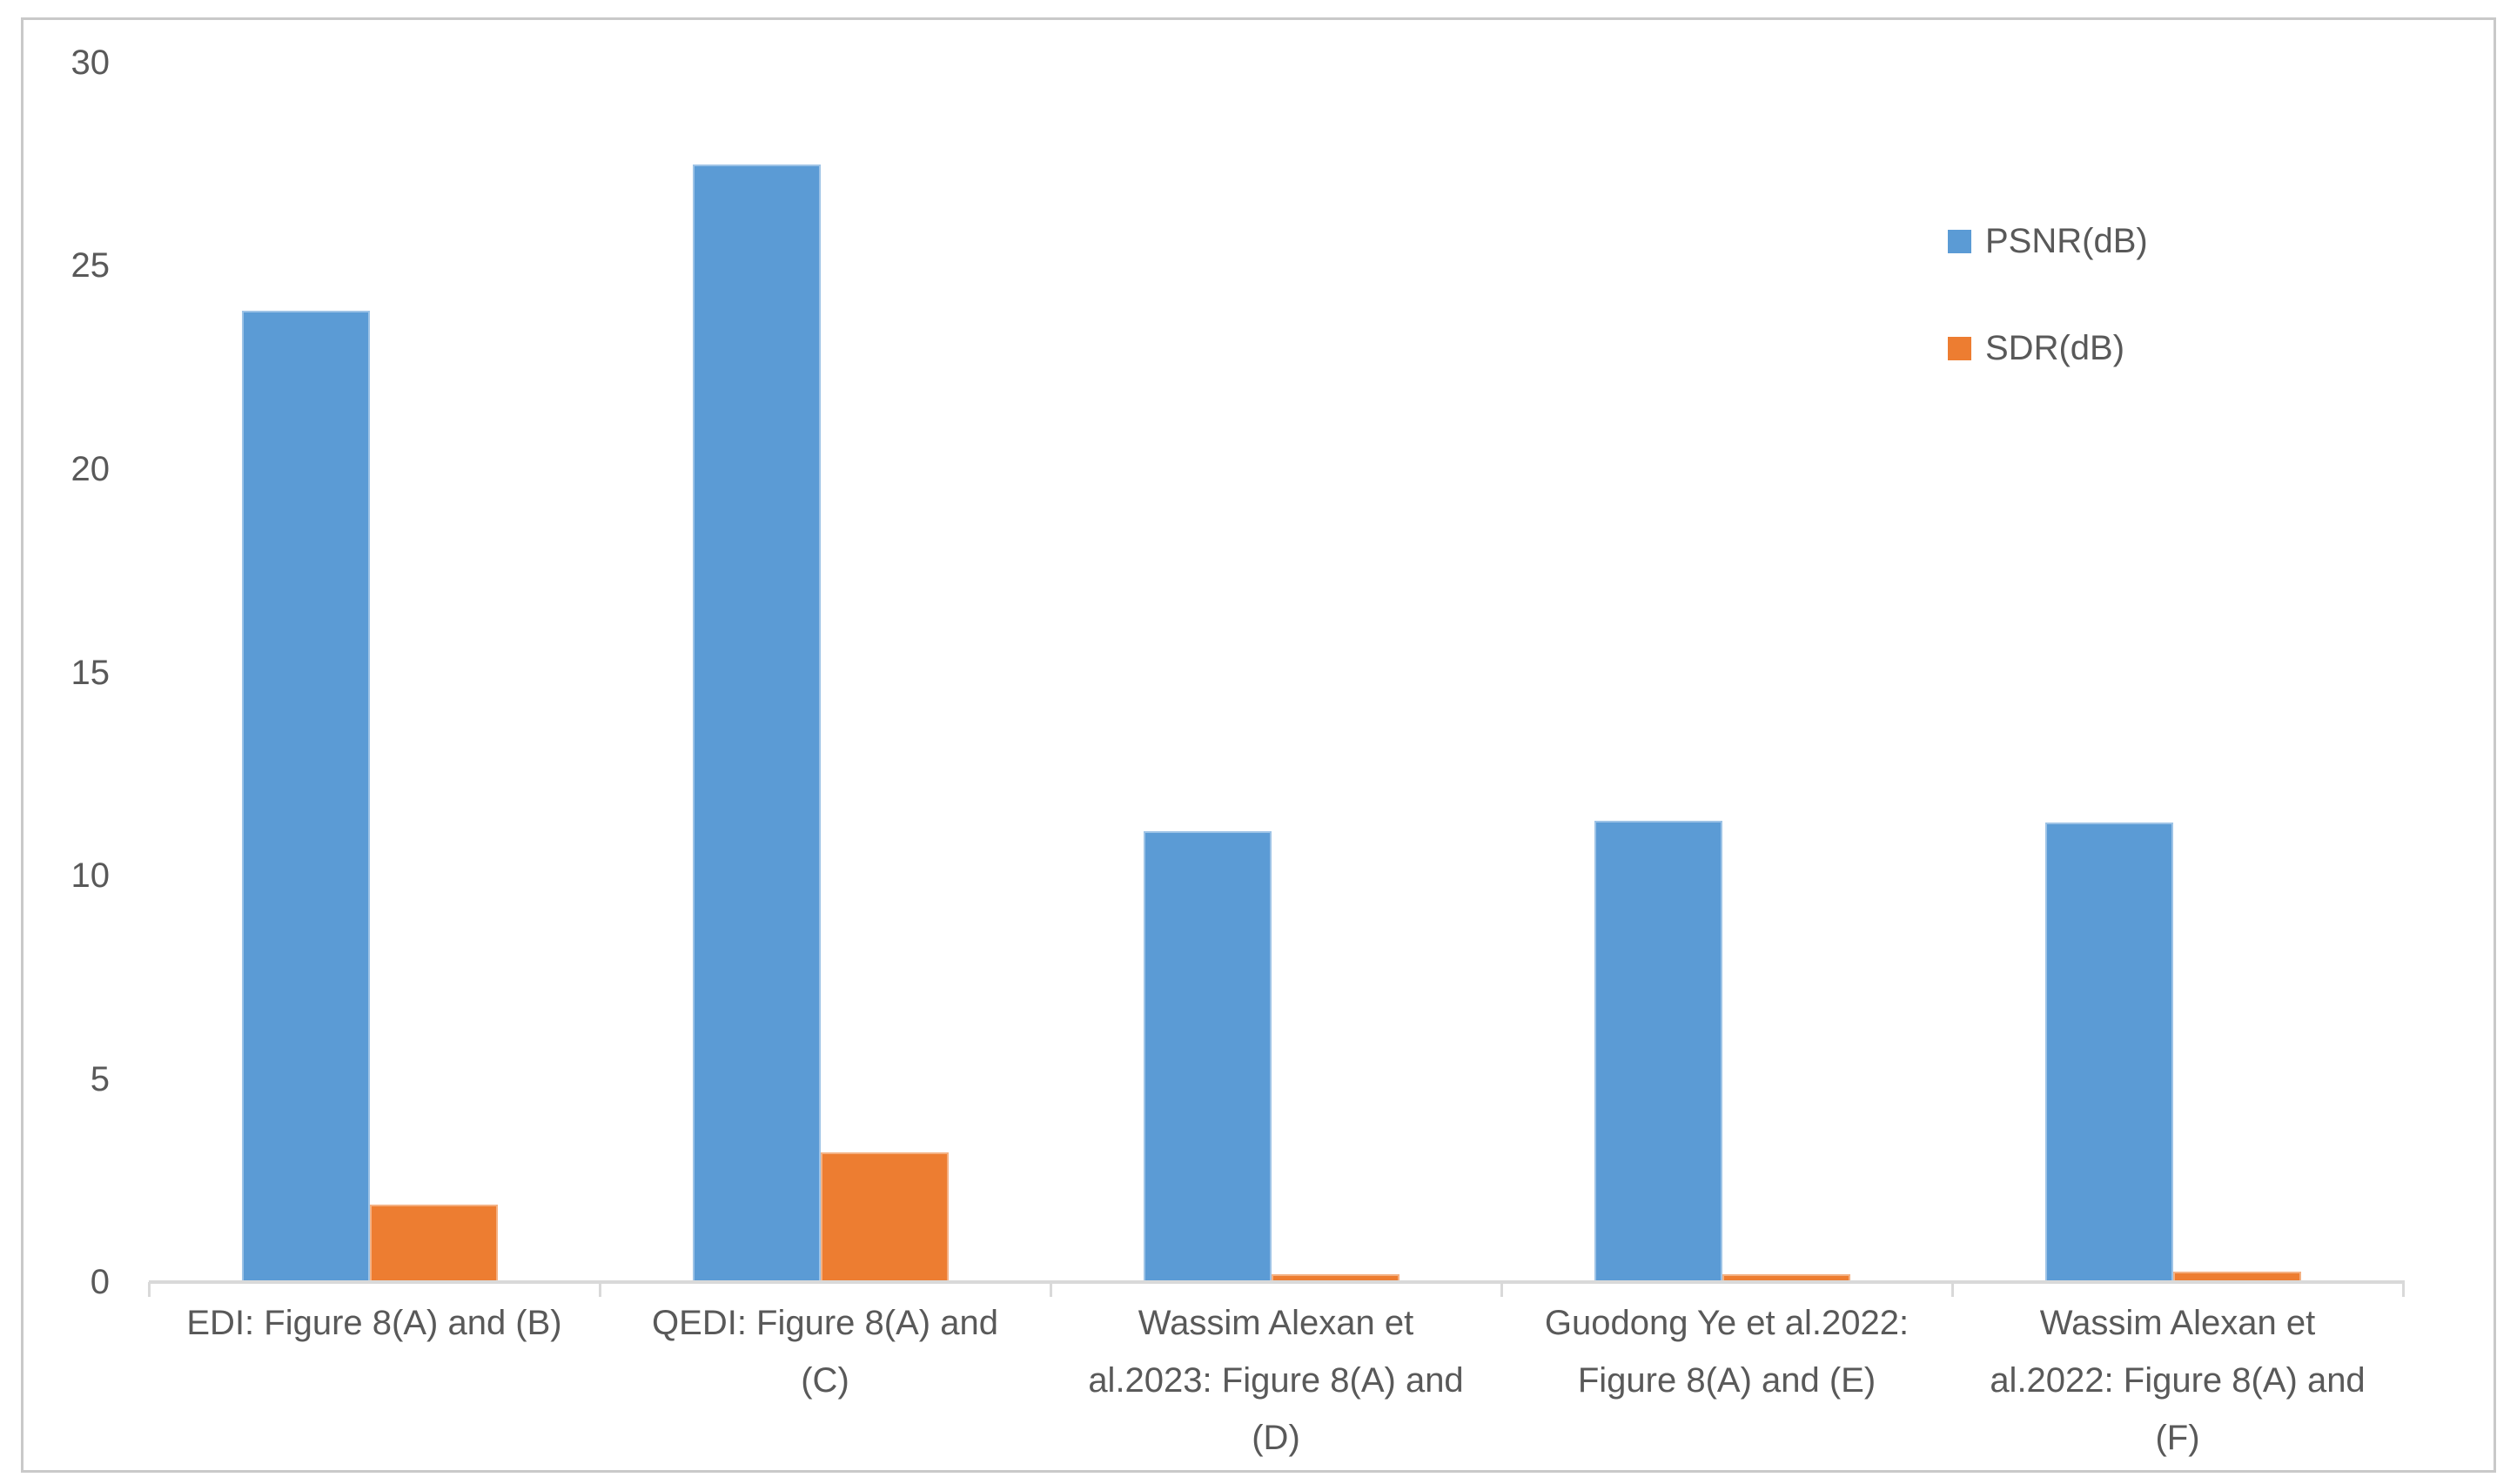  Describe the element at coordinates (1959, 348) in the screenshot. I see `legend-color-swatch-sdr` at that location.